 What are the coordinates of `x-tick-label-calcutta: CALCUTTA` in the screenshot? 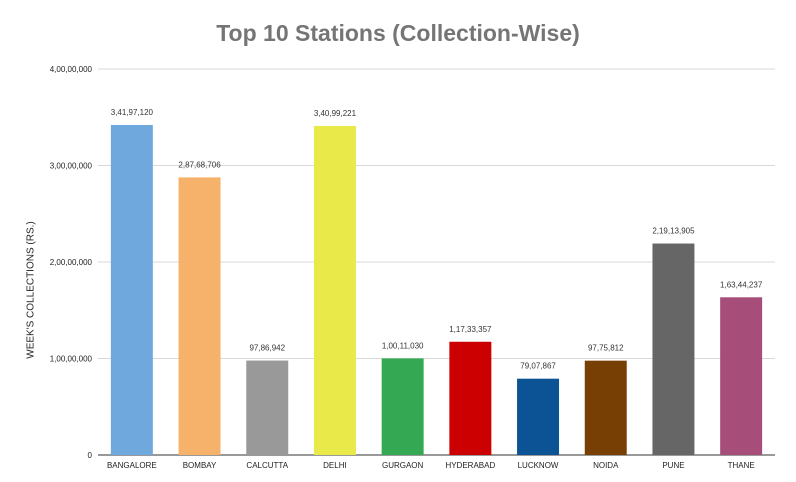 It's located at (267, 465).